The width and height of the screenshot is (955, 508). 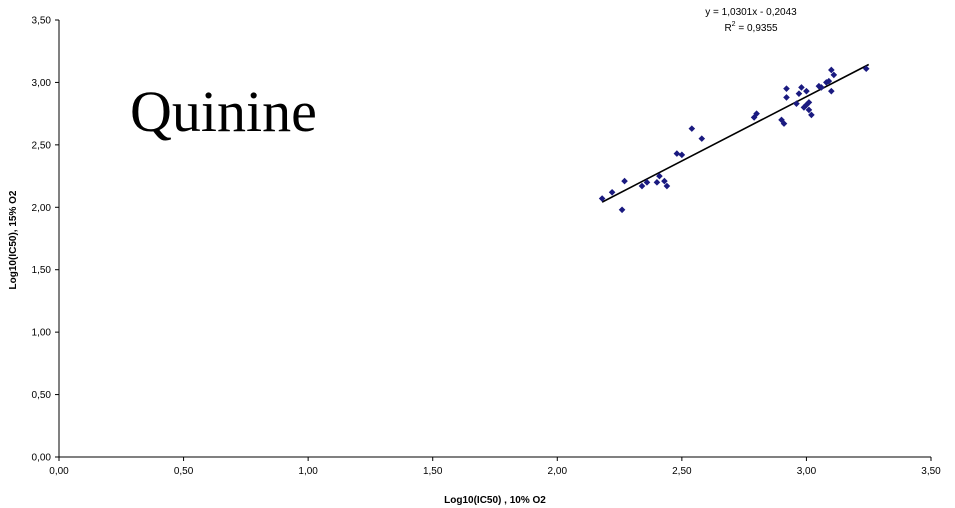 I want to click on data-points, so click(x=734, y=139).